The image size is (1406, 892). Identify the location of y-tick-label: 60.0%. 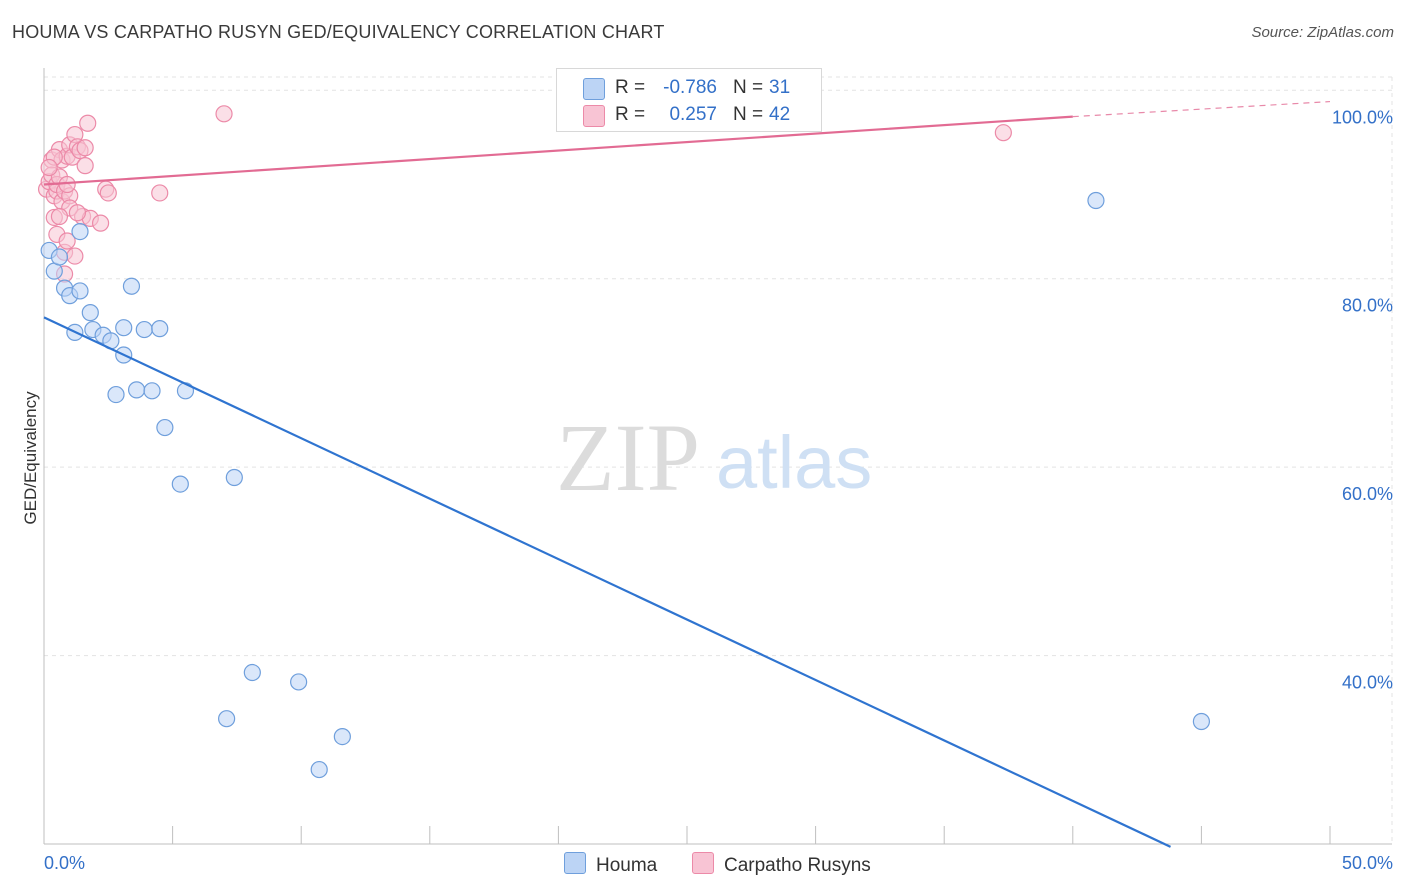
(1367, 494).